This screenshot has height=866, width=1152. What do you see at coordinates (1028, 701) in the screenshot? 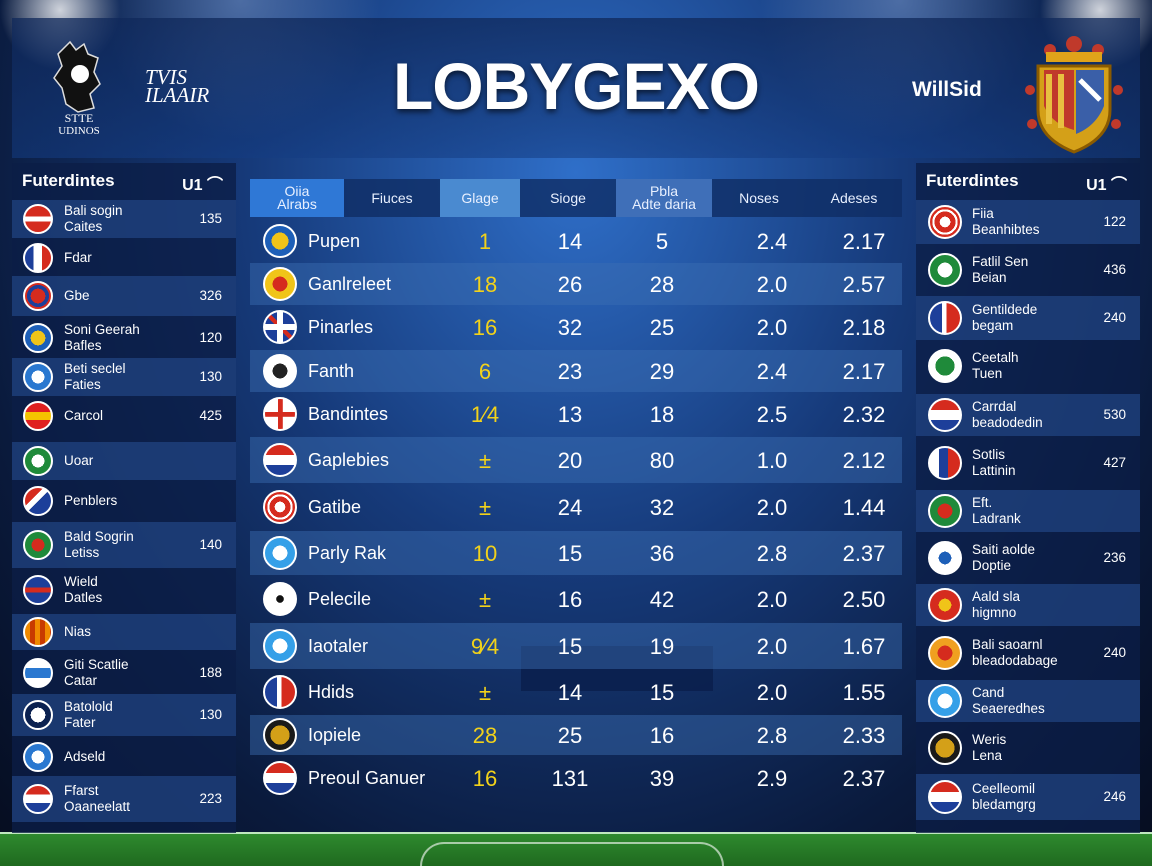
I see `right-panel-row: Cand Seaeredhes` at bounding box center [1028, 701].